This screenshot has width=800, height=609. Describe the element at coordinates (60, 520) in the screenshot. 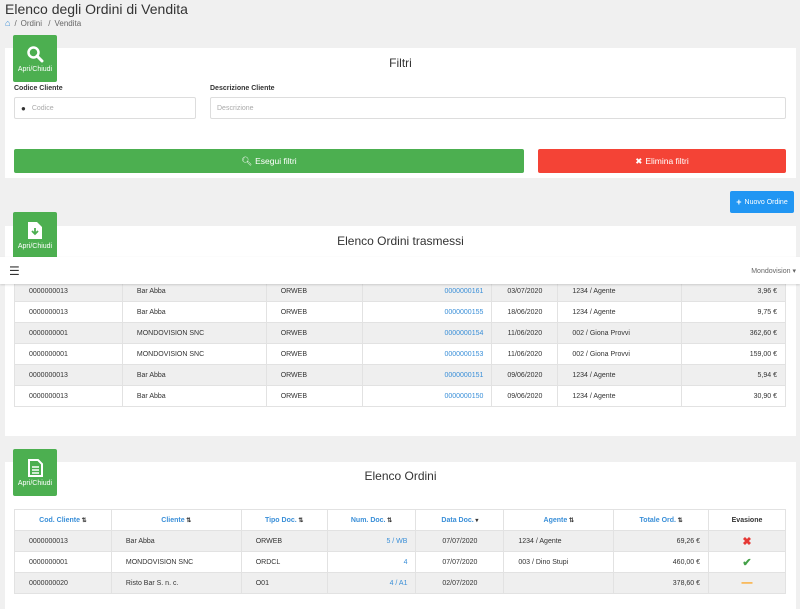

I see `column-header-label: Cod. Cliente` at that location.